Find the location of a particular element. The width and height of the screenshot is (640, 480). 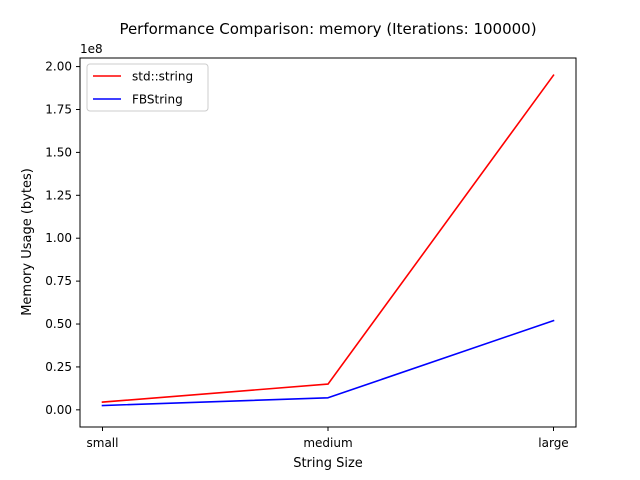

x-axis-label: String Size is located at coordinates (328, 463).